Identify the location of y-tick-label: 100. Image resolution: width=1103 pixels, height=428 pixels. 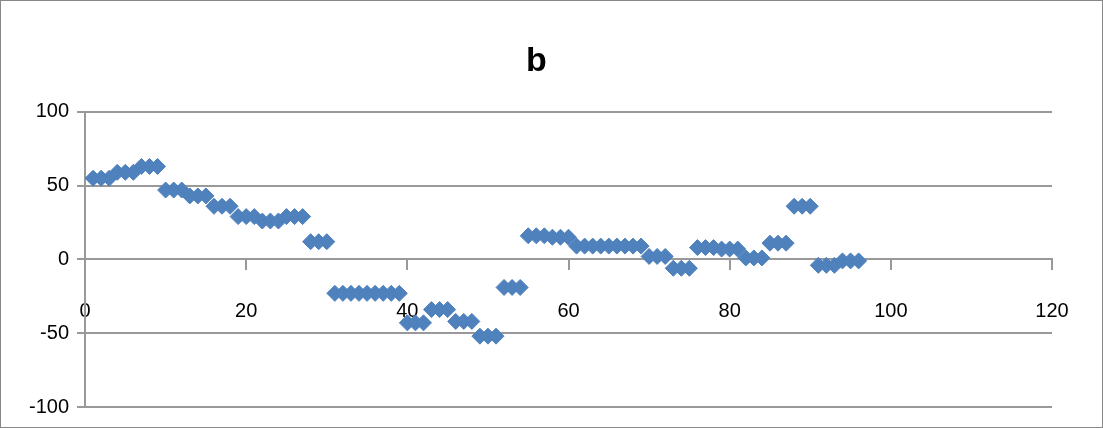
(52, 110).